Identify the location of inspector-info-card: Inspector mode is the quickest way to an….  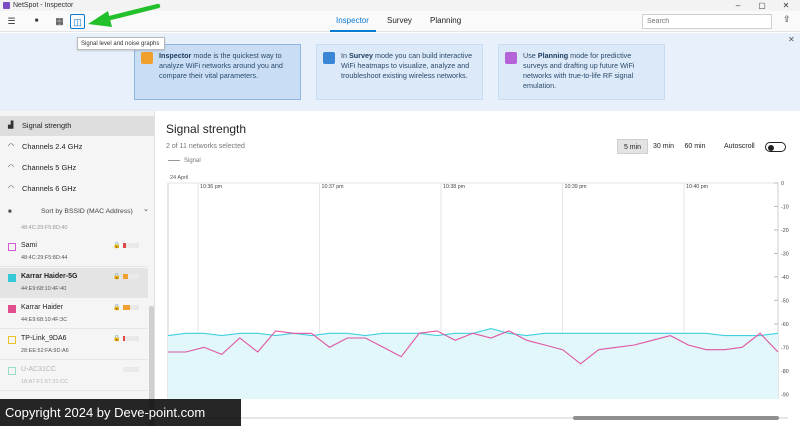
(217, 72).